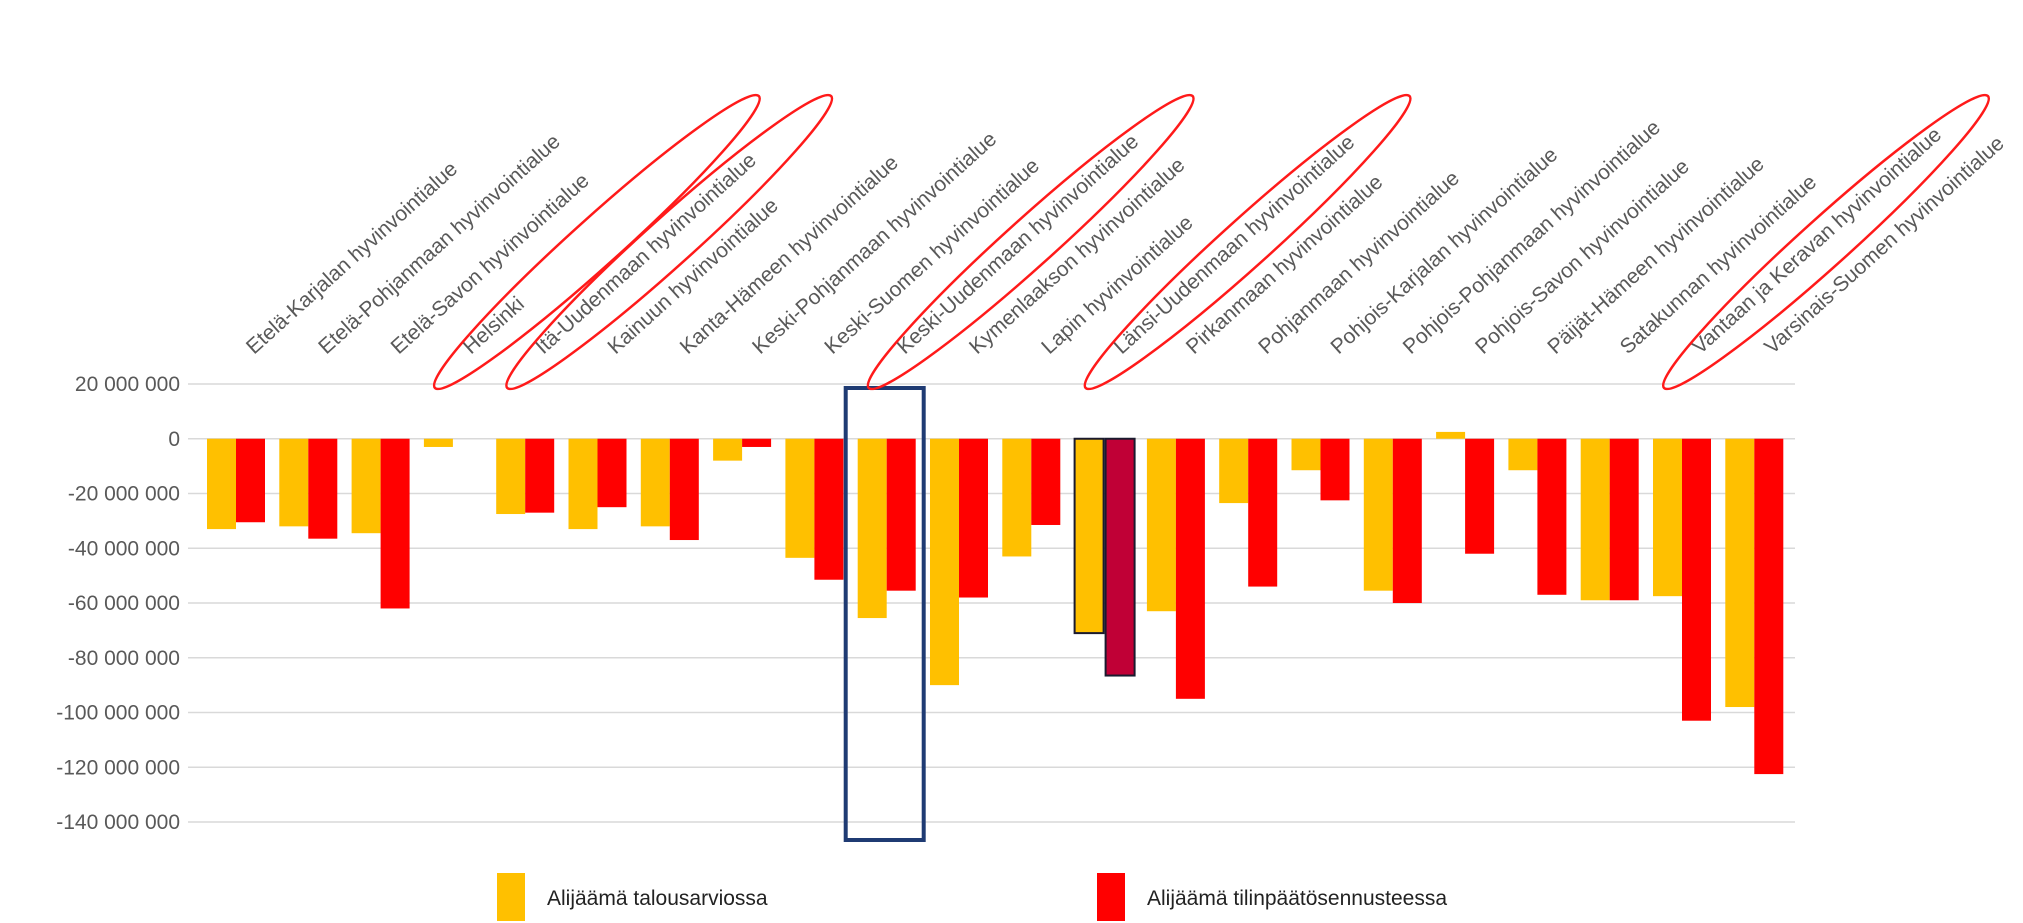 This screenshot has width=2023, height=923. What do you see at coordinates (1111, 897) in the screenshot?
I see `legend-swatch-tilinpaatosennuste` at bounding box center [1111, 897].